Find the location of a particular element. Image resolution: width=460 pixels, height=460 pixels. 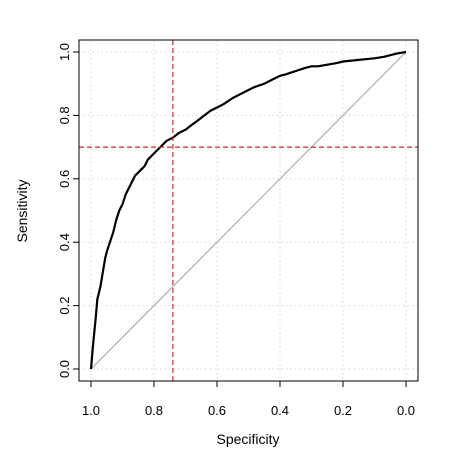

x-tick-label: 0.8 is located at coordinates (154, 410).